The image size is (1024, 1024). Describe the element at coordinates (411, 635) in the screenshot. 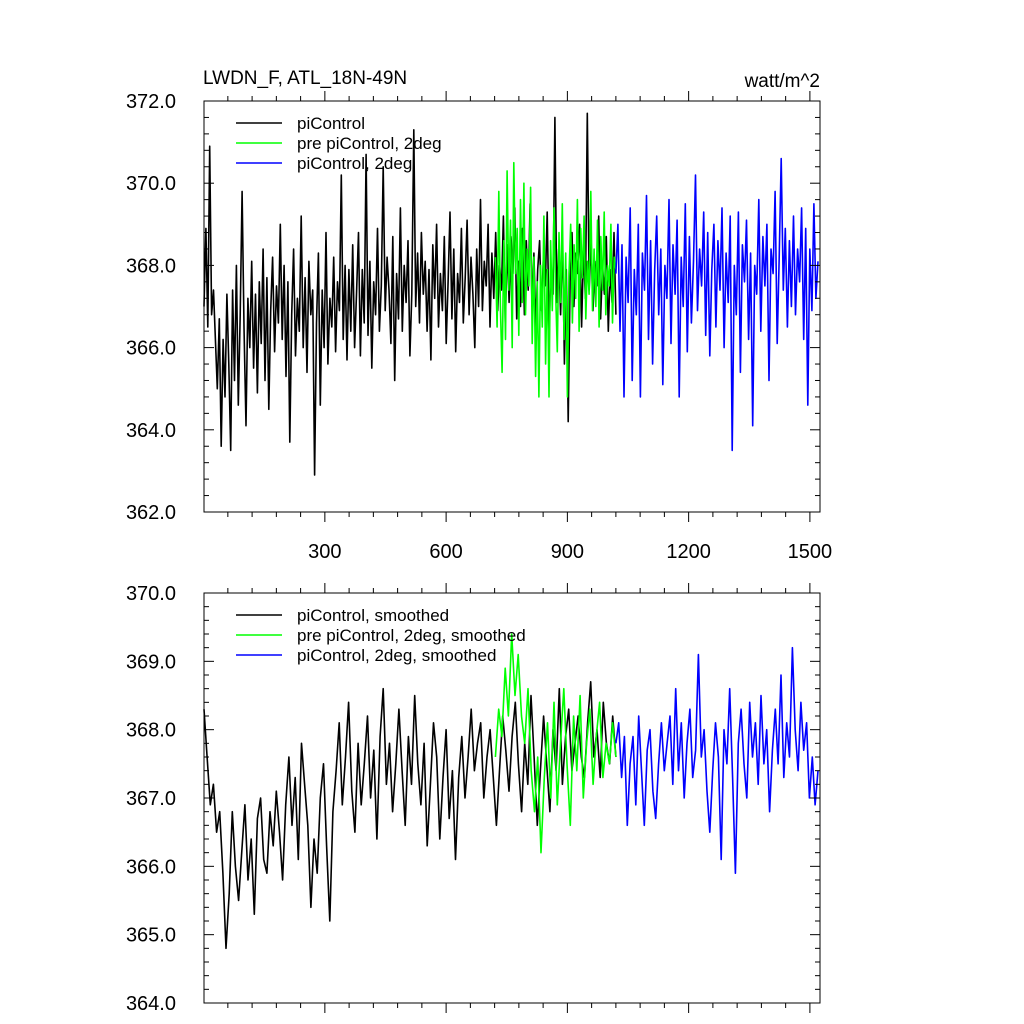

I see `legend-label: pre piControl, 2deg, smoothed` at that location.